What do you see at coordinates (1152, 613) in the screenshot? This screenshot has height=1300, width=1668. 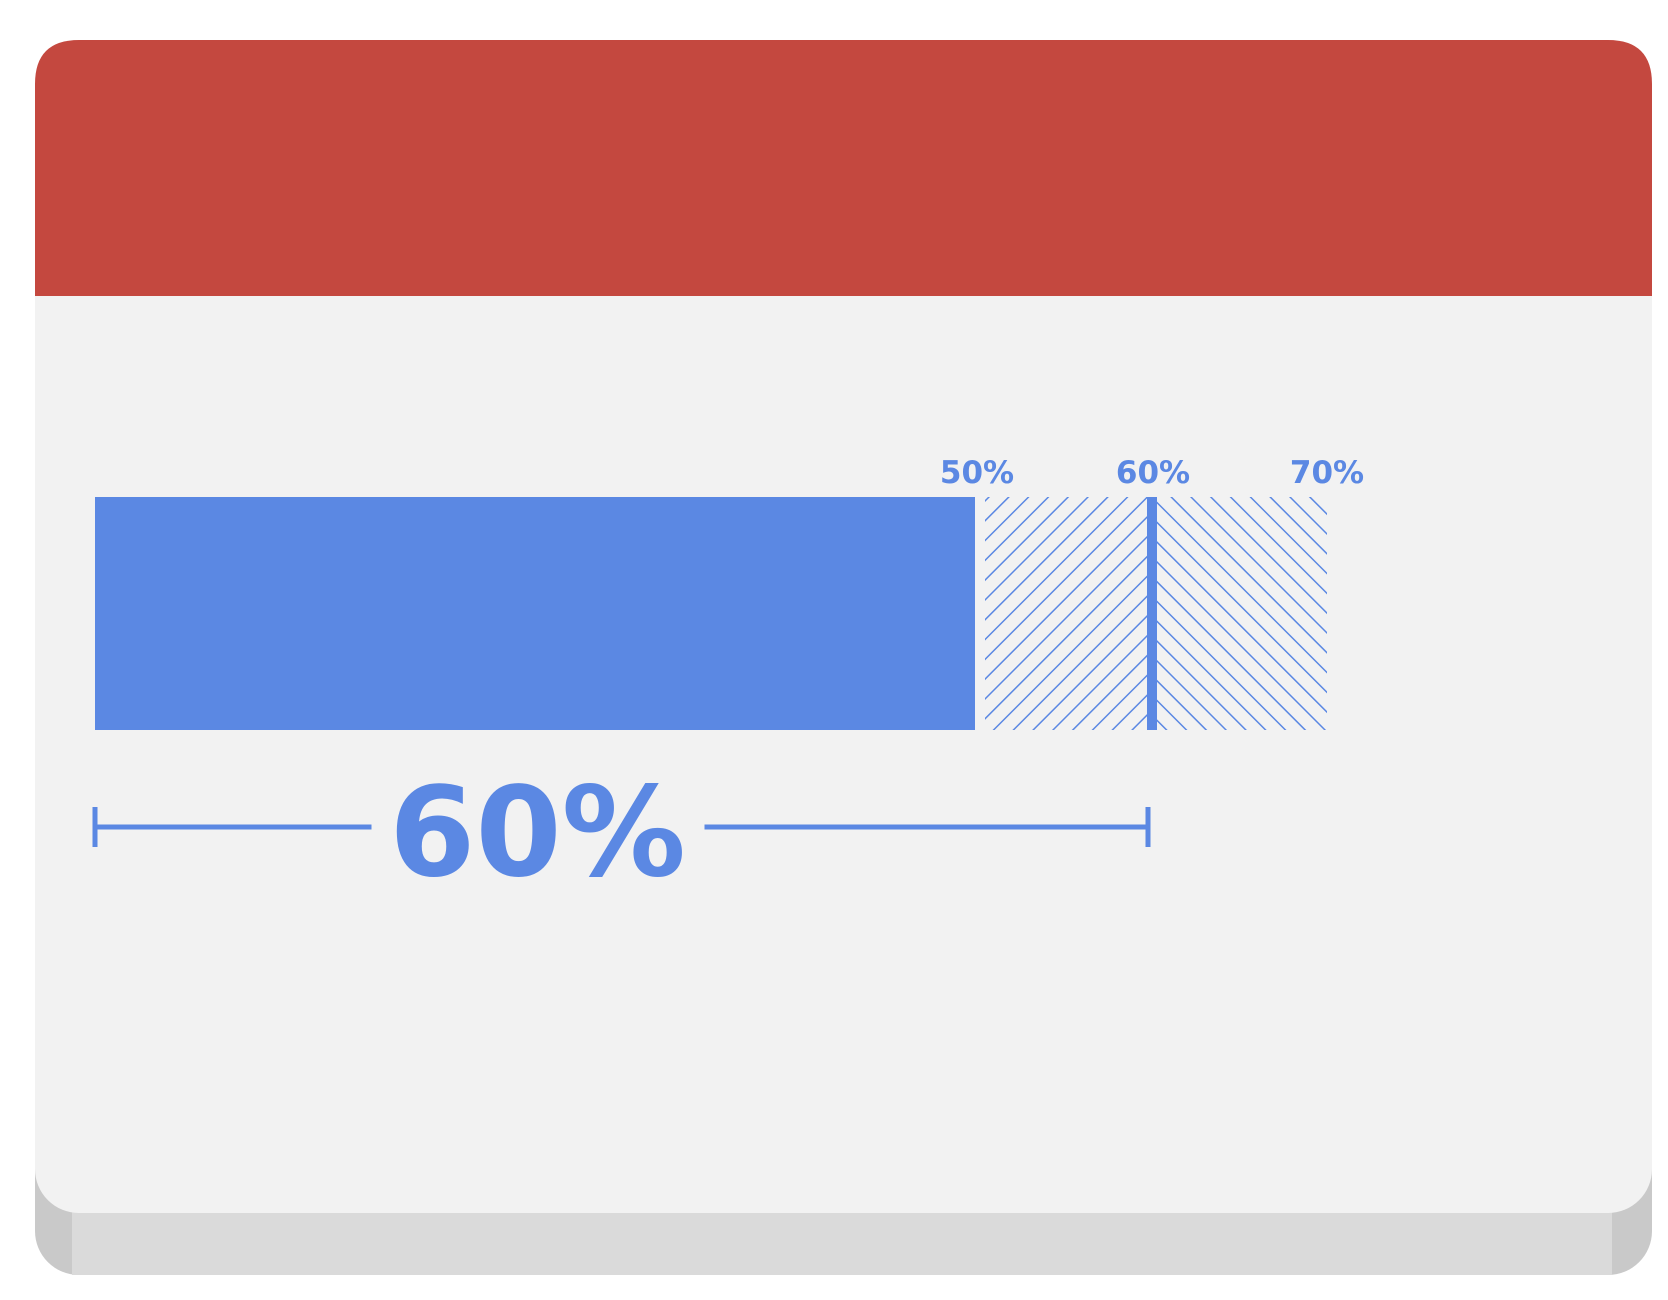 I see `target-marker-line` at bounding box center [1152, 613].